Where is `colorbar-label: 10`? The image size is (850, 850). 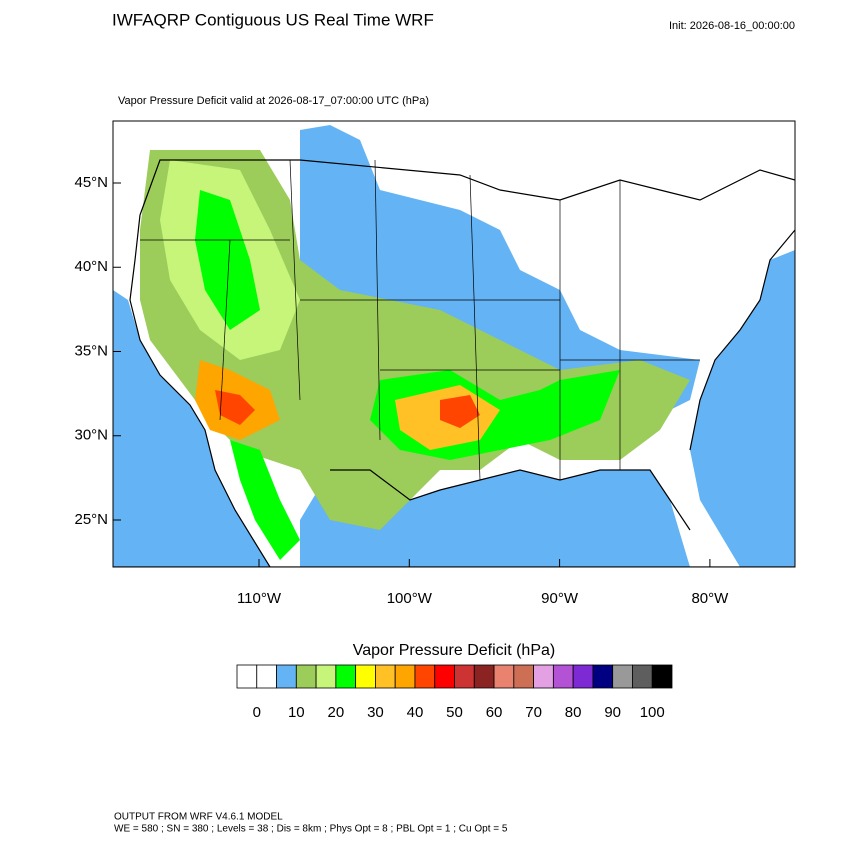 colorbar-label: 10 is located at coordinates (296, 712).